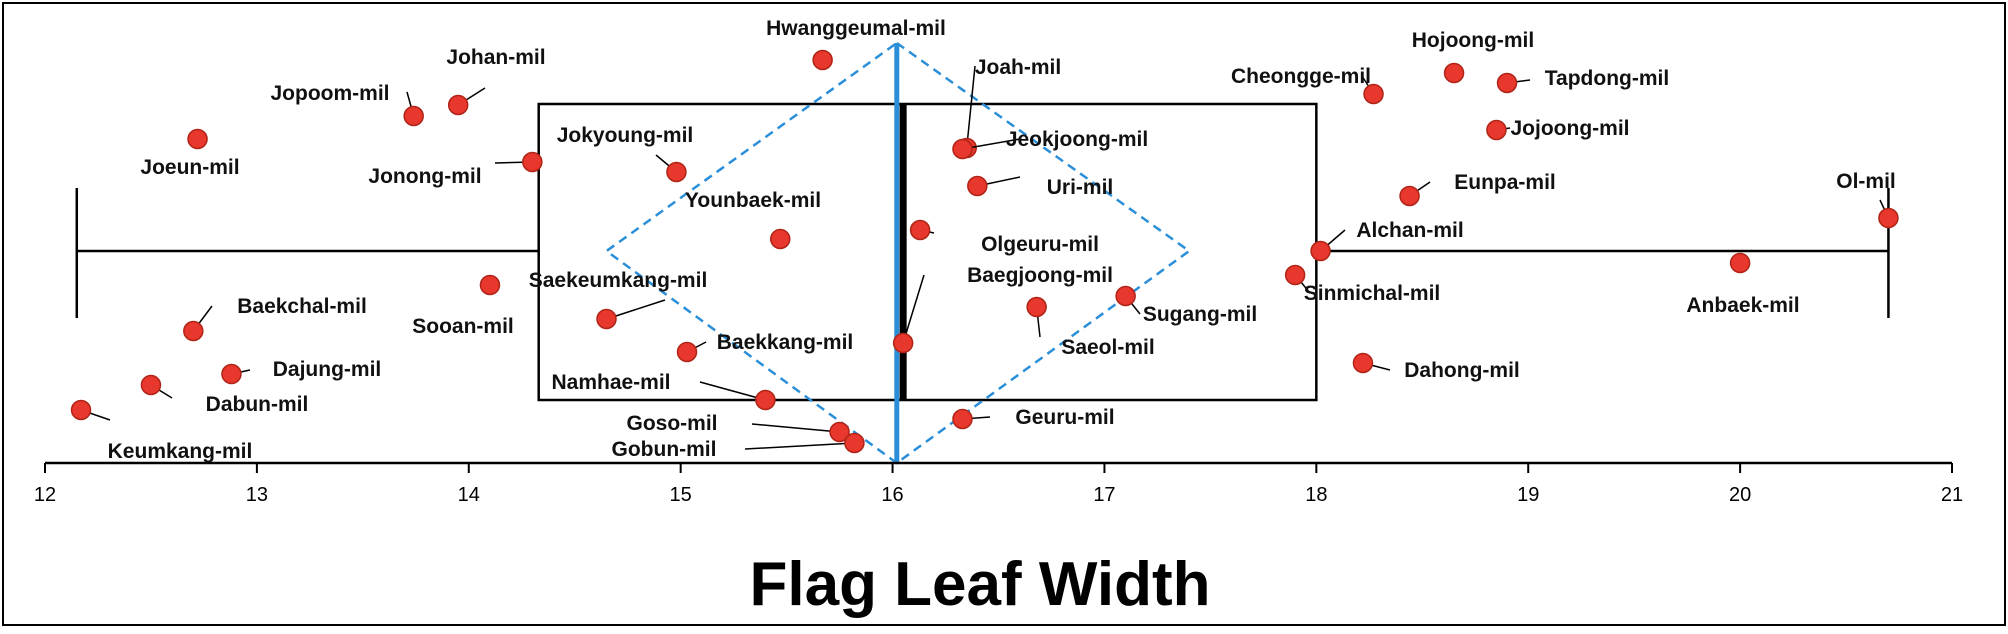 The height and width of the screenshot is (634, 2008). What do you see at coordinates (1528, 495) in the screenshot?
I see `x-tick-label: 19` at bounding box center [1528, 495].